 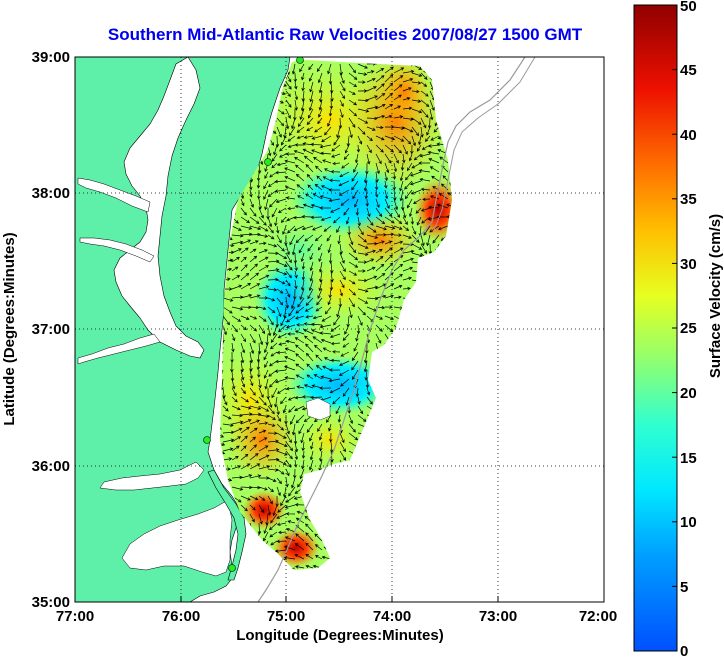 I want to click on y-tick-label: 37:00, so click(x=51, y=329).